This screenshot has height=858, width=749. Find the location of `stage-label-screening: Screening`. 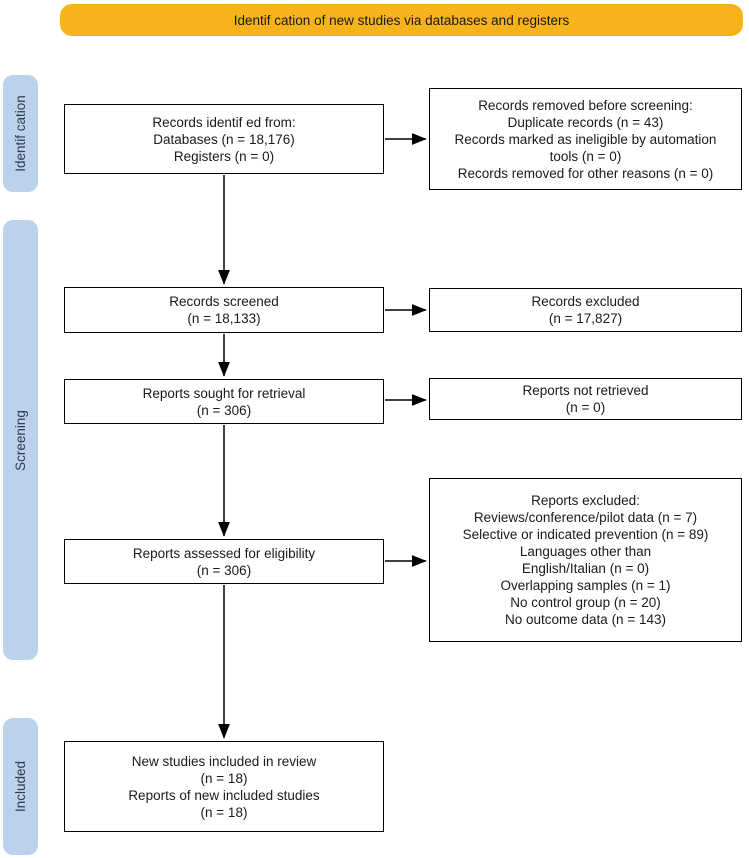

stage-label-screening: Screening is located at coordinates (20, 440).